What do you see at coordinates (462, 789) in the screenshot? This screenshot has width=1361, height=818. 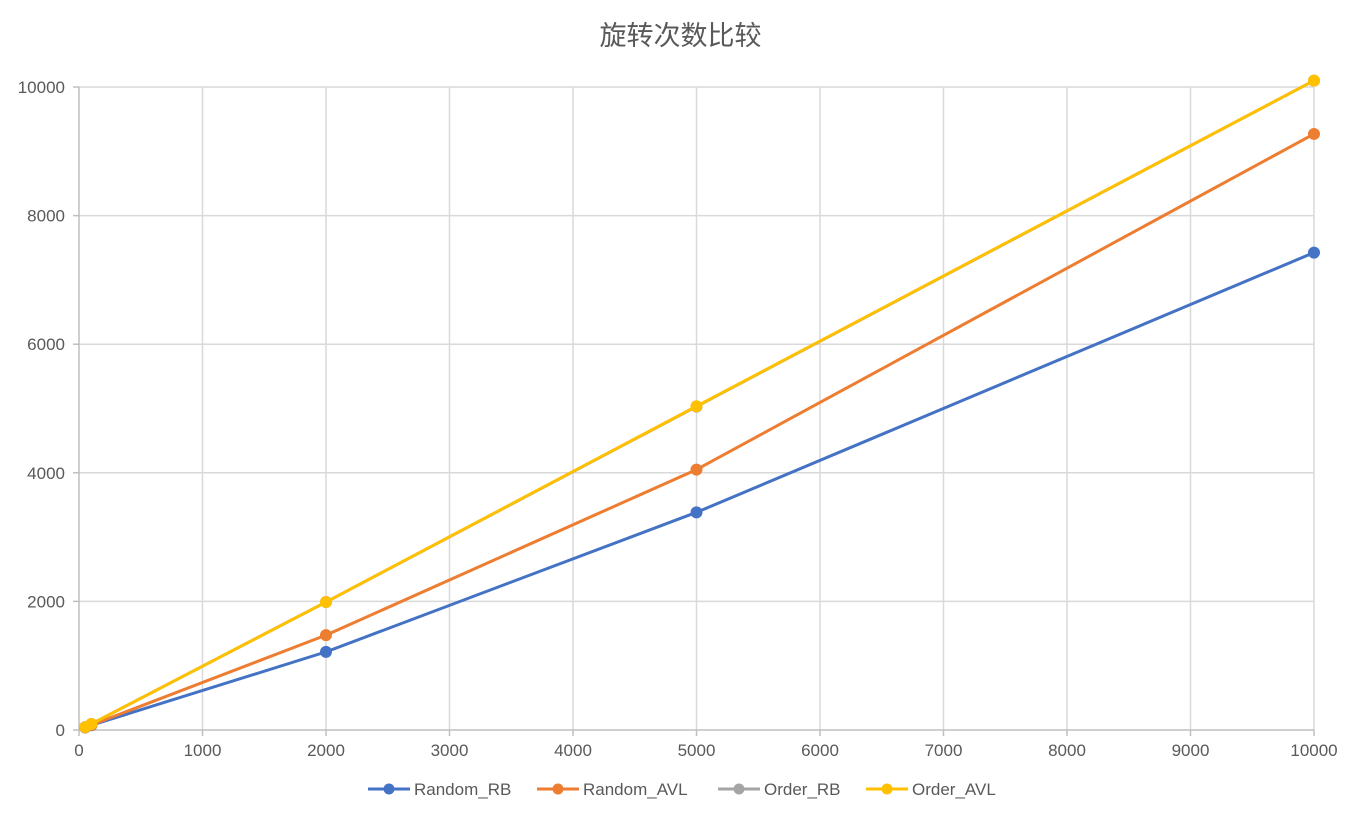 I see `legend-label-random-rb: Random_RB` at bounding box center [462, 789].